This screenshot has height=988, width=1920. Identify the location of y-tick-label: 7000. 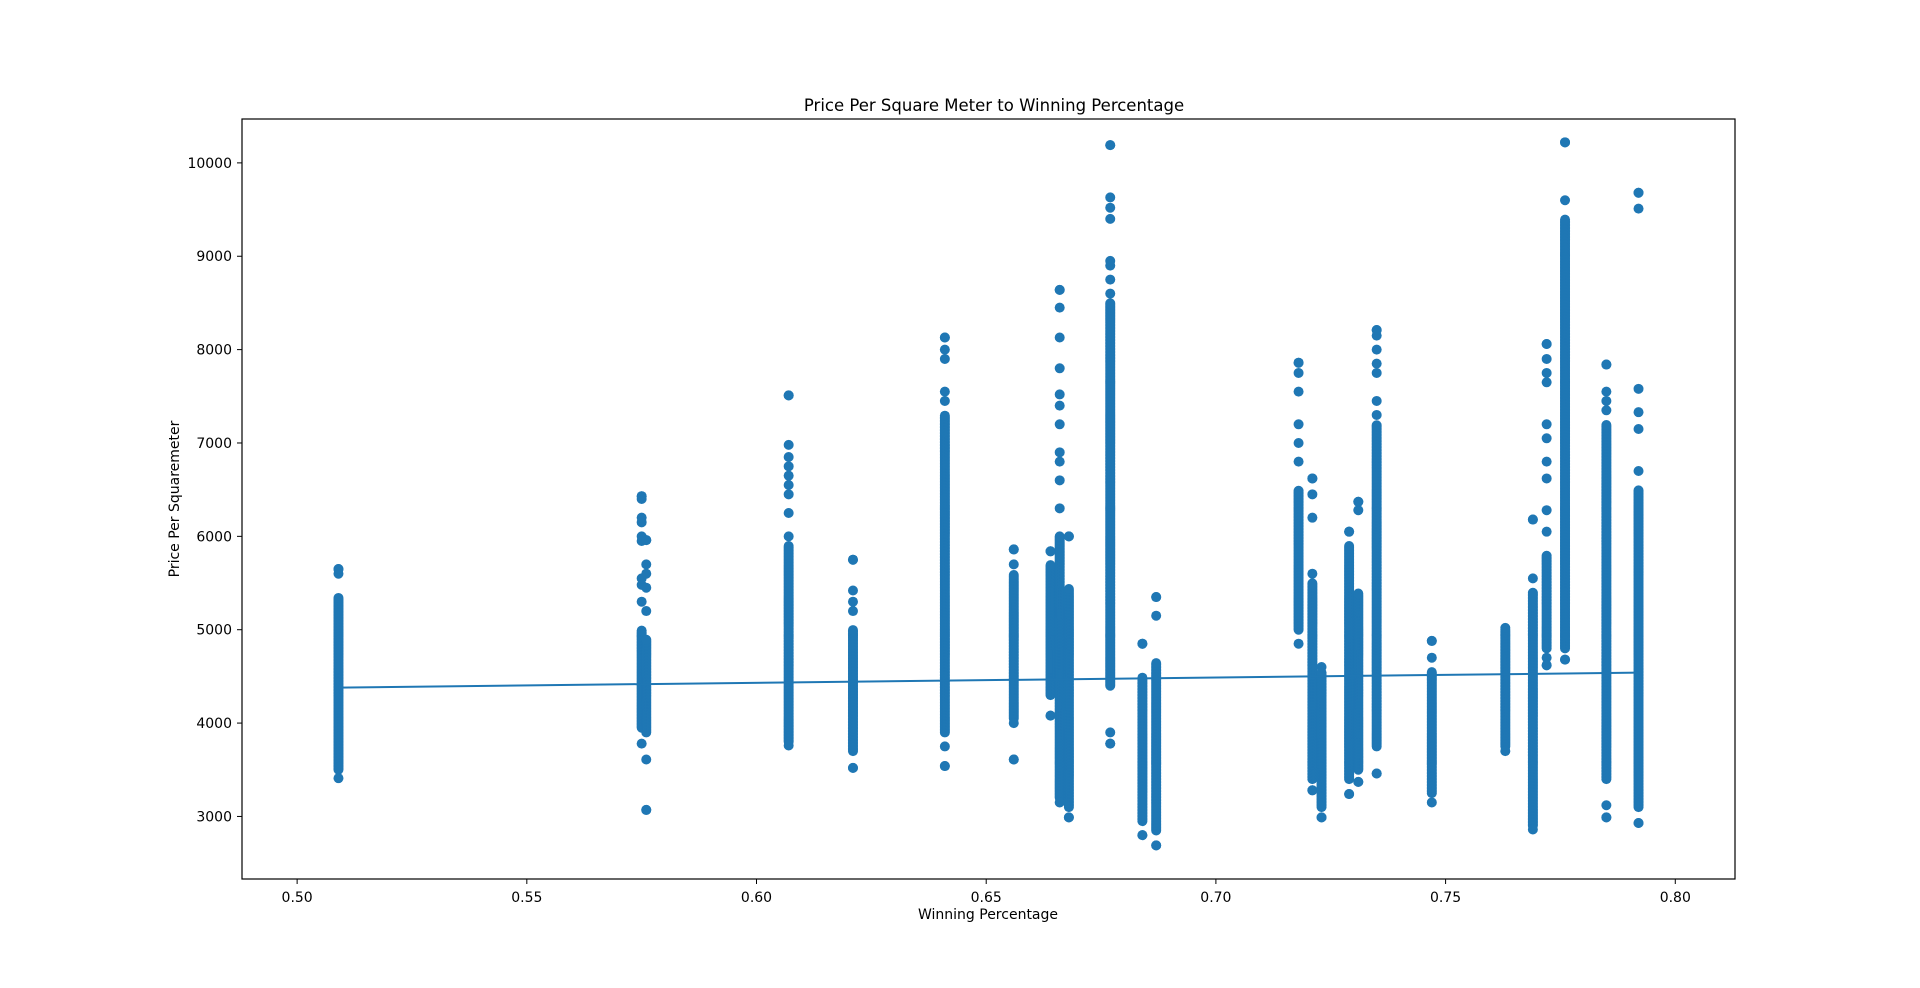
(214, 444).